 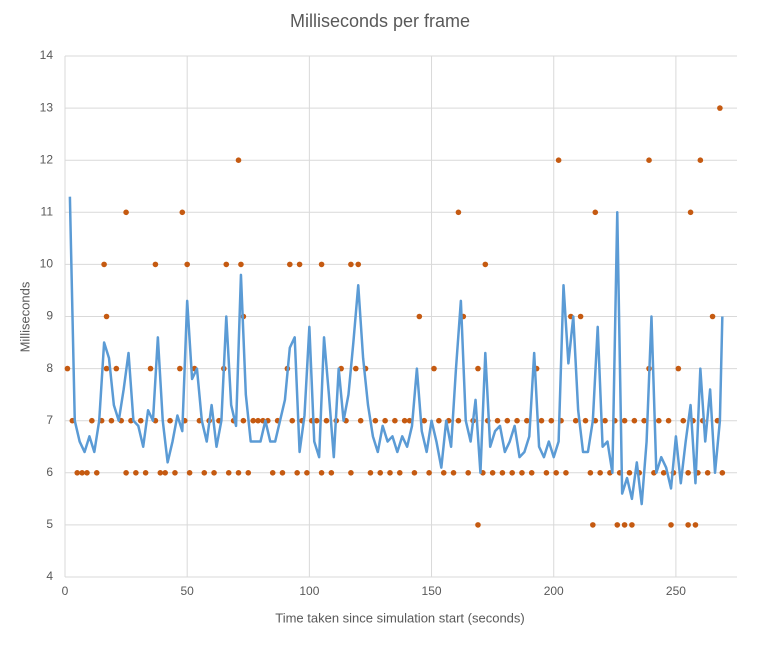 What do you see at coordinates (49, 472) in the screenshot?
I see `y-tick-label: 6` at bounding box center [49, 472].